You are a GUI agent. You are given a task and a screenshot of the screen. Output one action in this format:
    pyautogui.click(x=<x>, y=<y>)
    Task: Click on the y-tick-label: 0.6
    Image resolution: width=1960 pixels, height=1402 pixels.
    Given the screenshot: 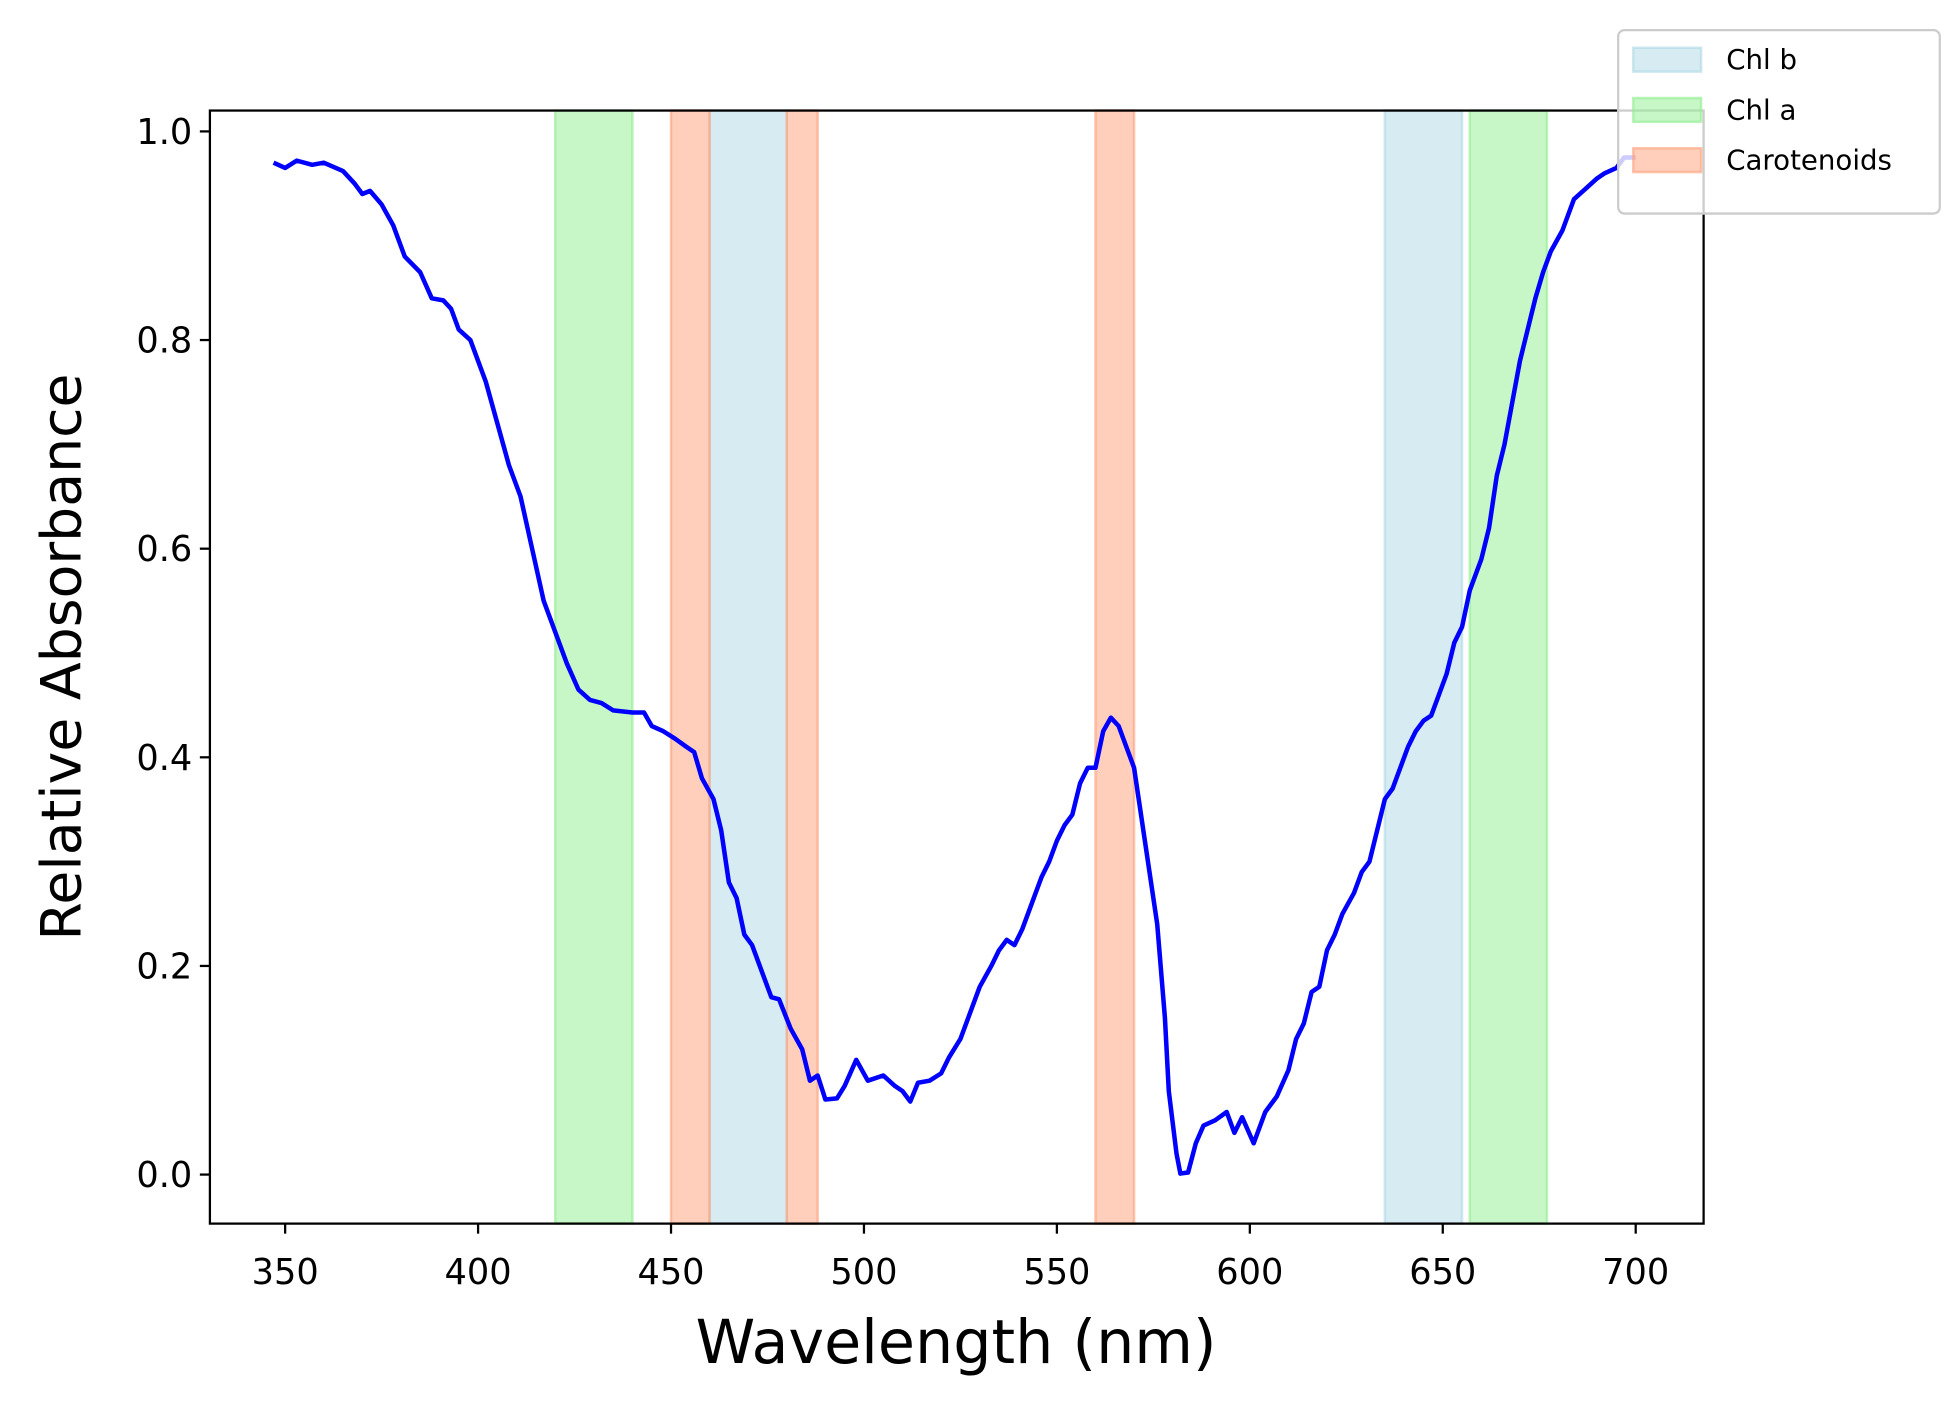 What is the action you would take?
    pyautogui.click(x=164, y=549)
    